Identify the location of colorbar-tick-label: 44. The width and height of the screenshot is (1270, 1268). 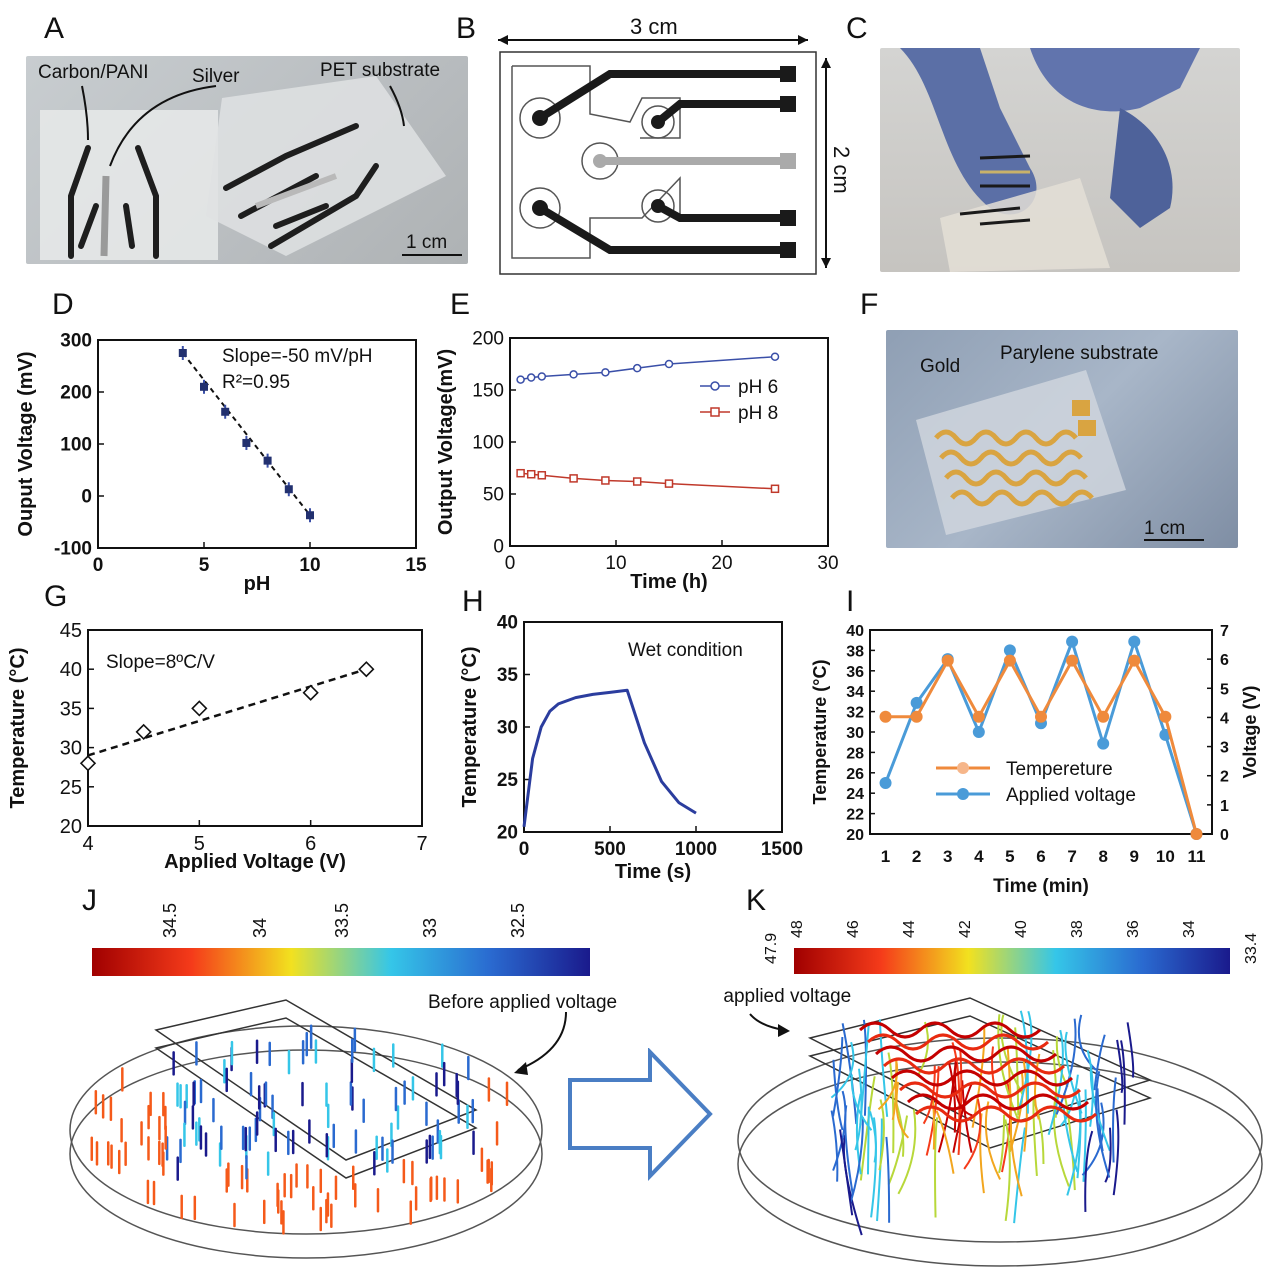
(909, 929).